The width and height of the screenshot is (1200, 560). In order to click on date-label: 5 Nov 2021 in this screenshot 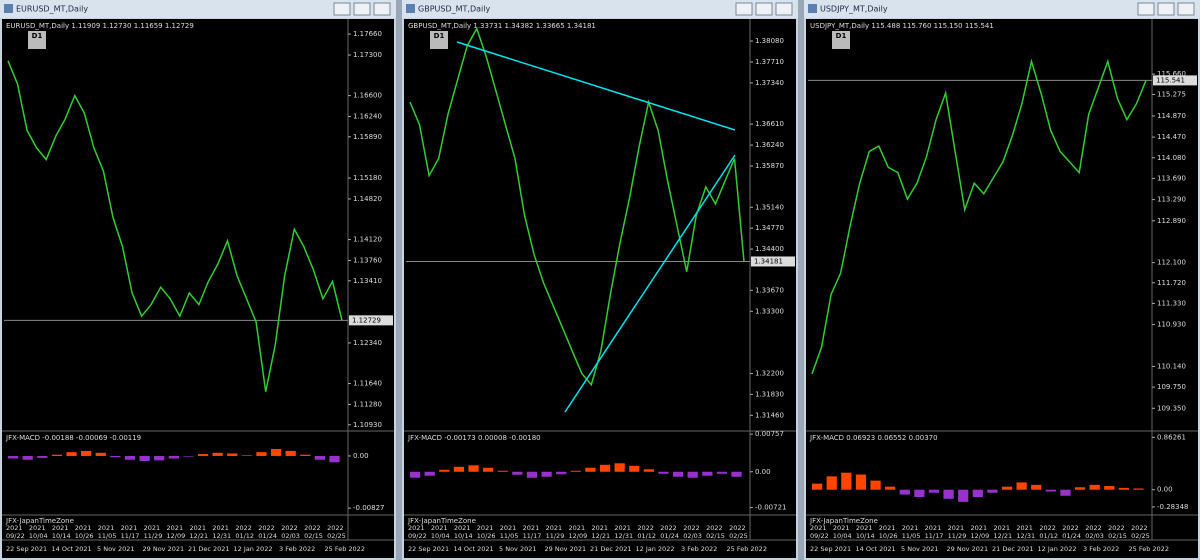, I will do `click(116, 549)`.